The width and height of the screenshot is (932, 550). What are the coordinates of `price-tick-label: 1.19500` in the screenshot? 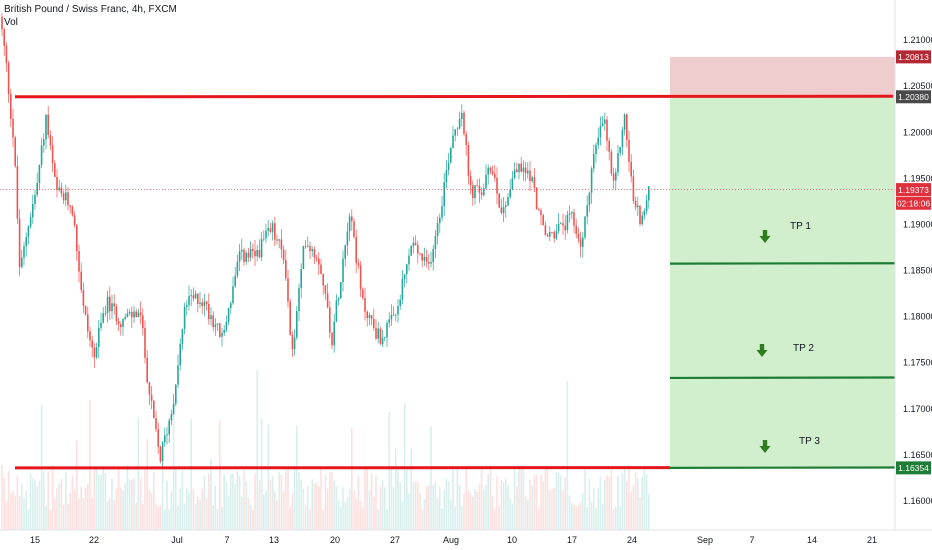 It's located at (917, 178).